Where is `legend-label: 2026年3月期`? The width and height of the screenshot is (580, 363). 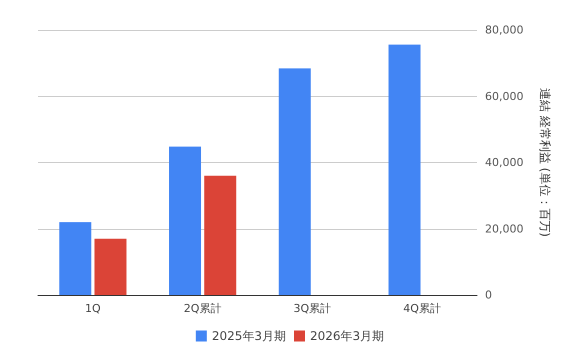 legend-label: 2026年3月期 is located at coordinates (347, 336).